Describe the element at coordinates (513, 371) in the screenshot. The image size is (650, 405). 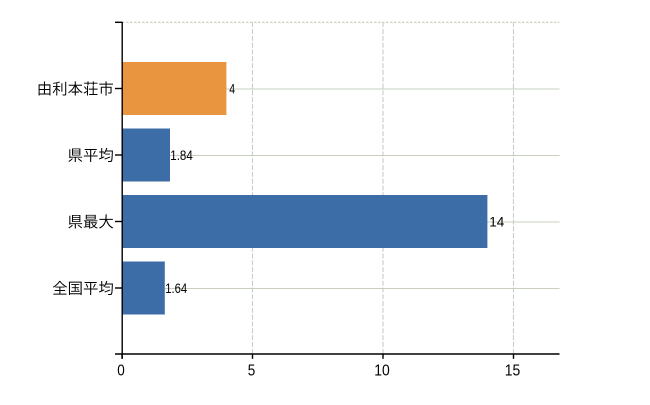
I see `svg-text: 15` at that location.